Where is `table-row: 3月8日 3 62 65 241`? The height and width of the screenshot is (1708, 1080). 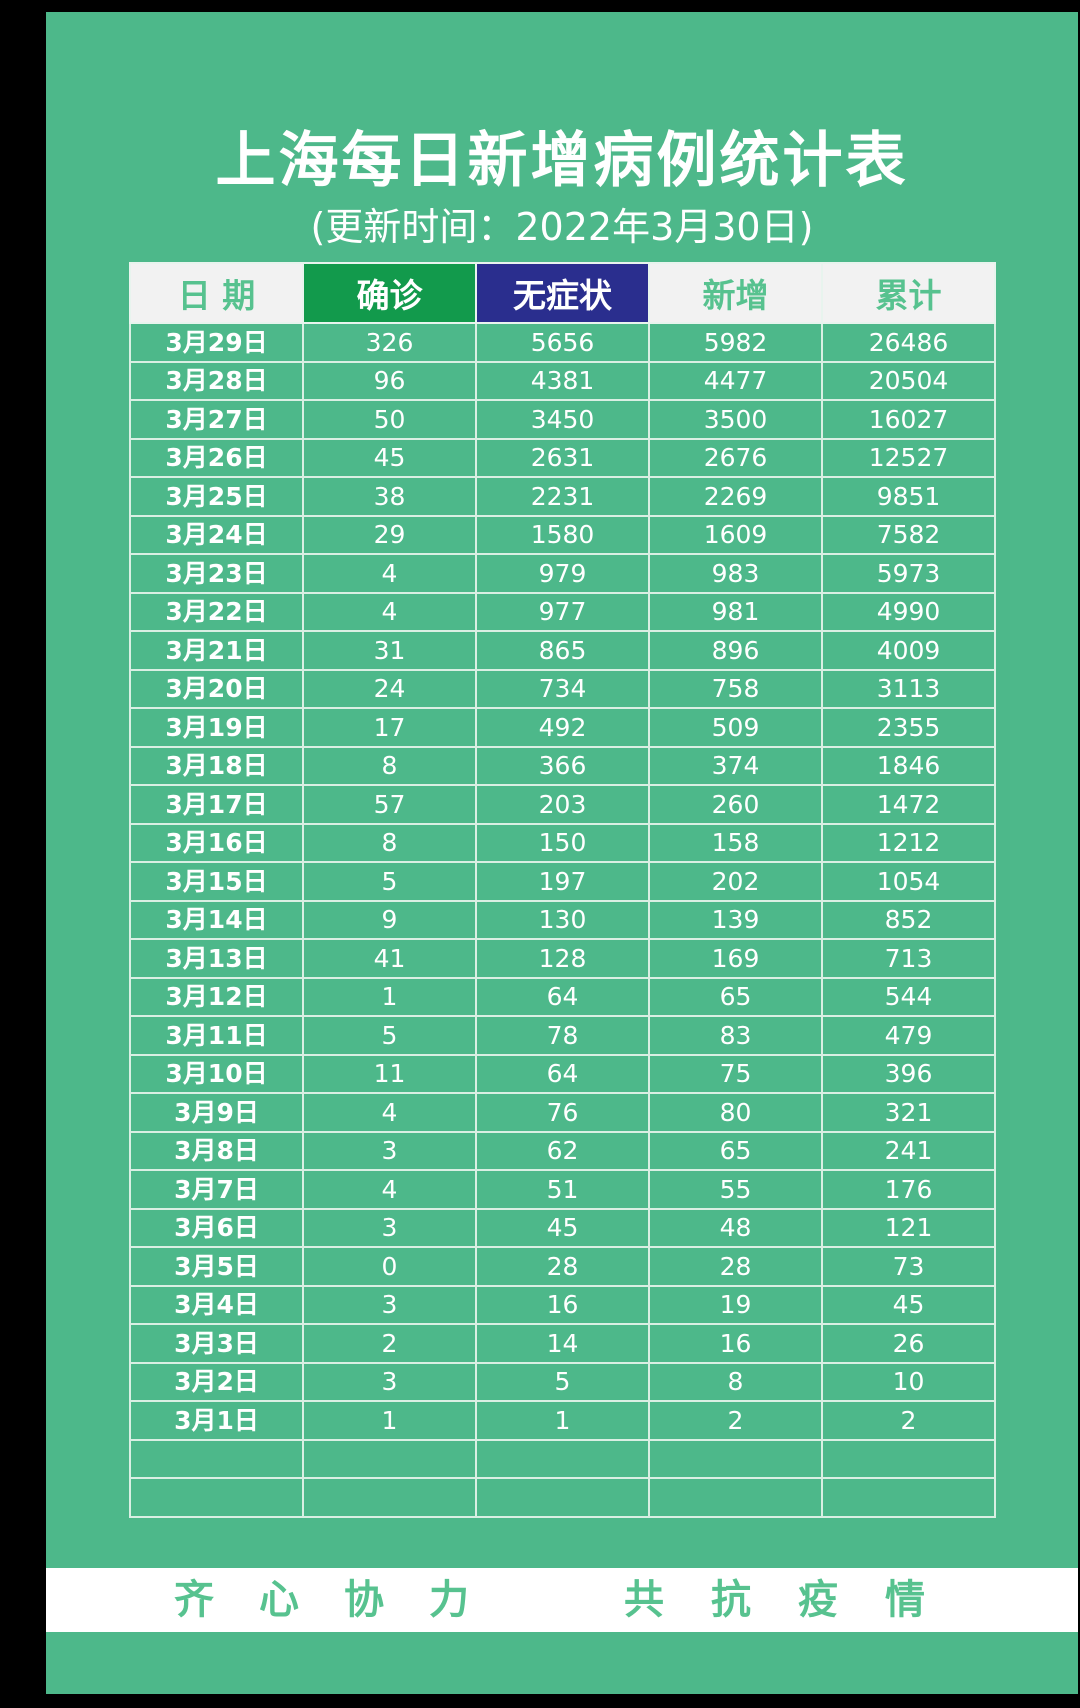 table-row: 3月8日 3 62 65 241 is located at coordinates (562, 1150).